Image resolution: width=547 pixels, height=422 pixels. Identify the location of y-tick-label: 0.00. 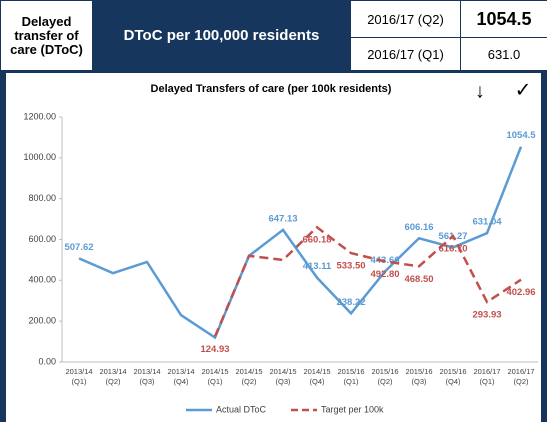
(47, 361).